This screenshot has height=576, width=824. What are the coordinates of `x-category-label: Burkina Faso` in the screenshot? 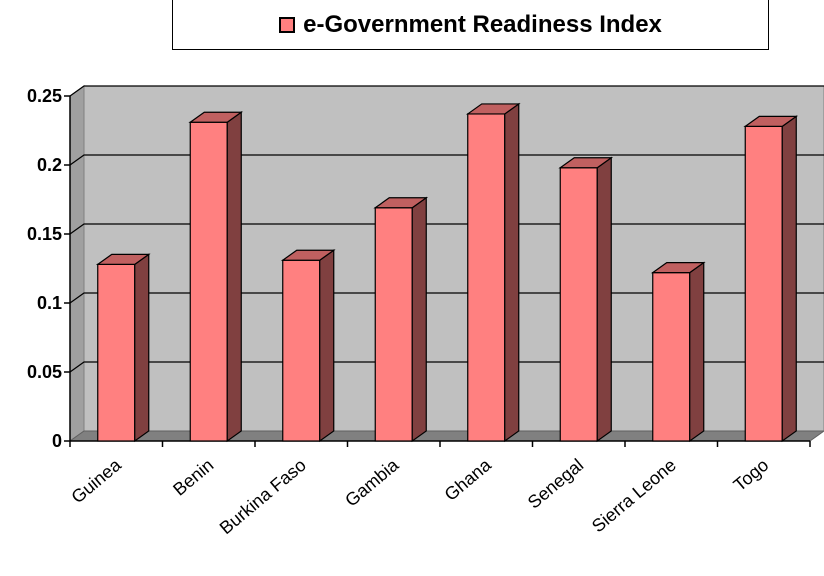 It's located at (263, 496).